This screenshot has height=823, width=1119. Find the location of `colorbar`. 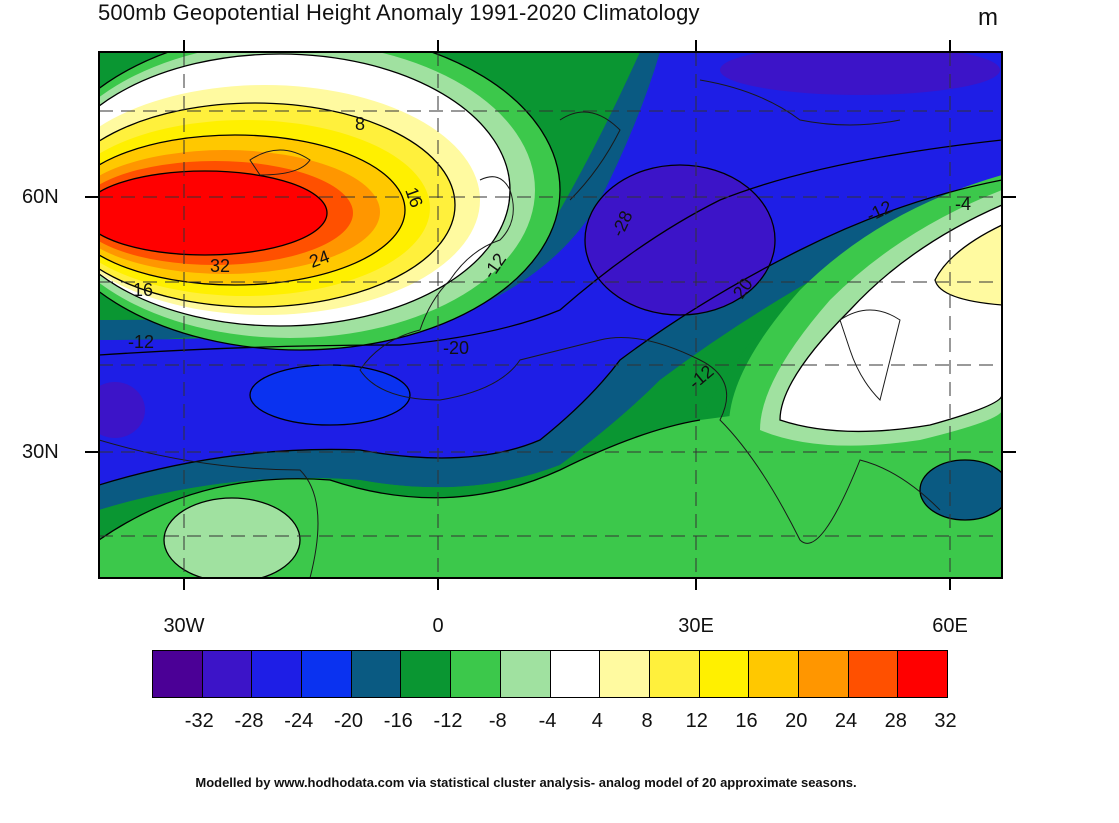

colorbar is located at coordinates (550, 674).